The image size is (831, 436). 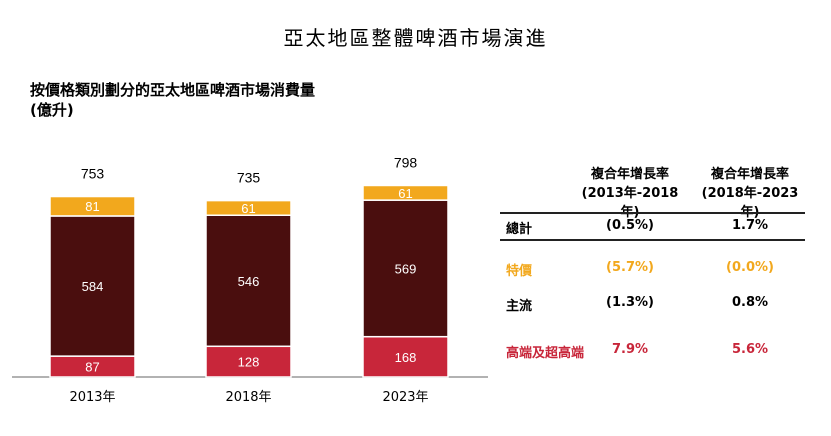 What do you see at coordinates (545, 353) in the screenshot?
I see `cagr-row-label-3: 高端及超高端` at bounding box center [545, 353].